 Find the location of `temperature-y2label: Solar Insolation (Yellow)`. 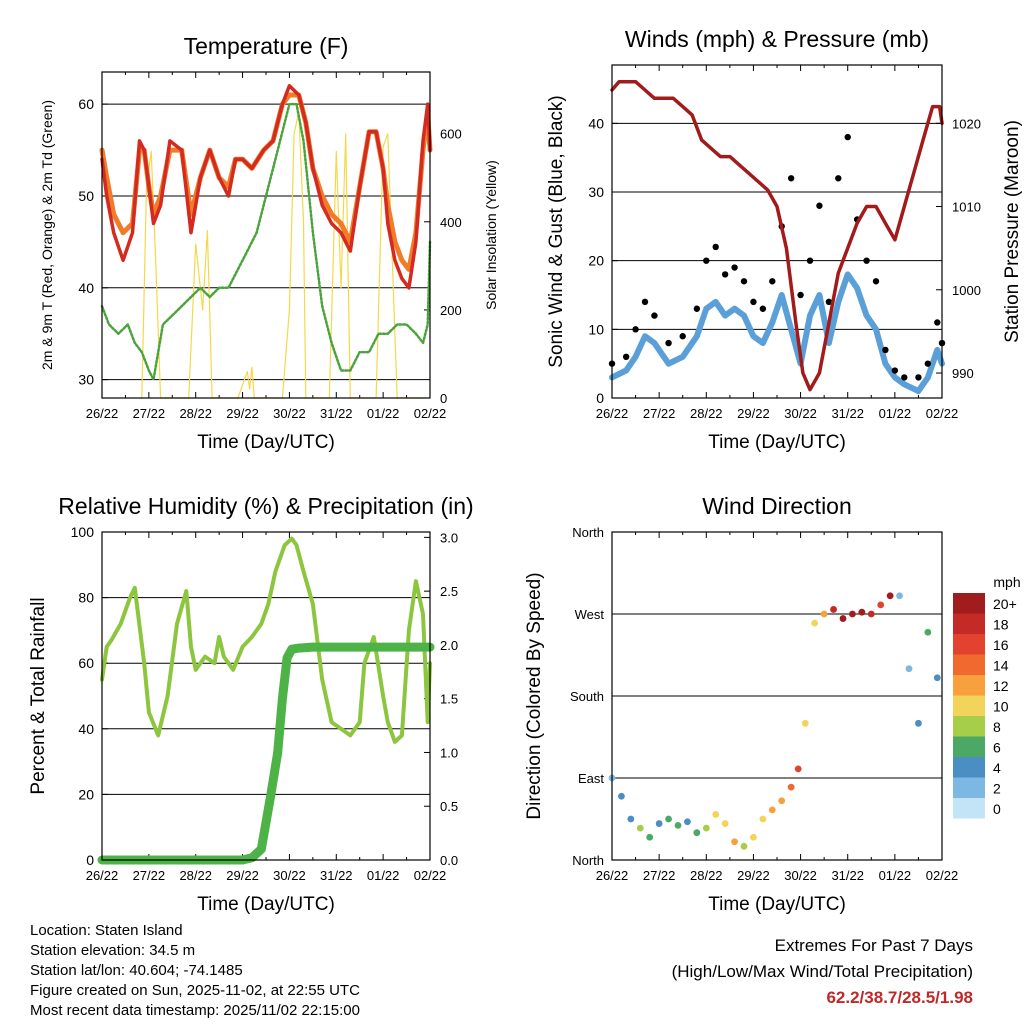

temperature-y2label: Solar Insolation (Yellow) is located at coordinates (491, 235).